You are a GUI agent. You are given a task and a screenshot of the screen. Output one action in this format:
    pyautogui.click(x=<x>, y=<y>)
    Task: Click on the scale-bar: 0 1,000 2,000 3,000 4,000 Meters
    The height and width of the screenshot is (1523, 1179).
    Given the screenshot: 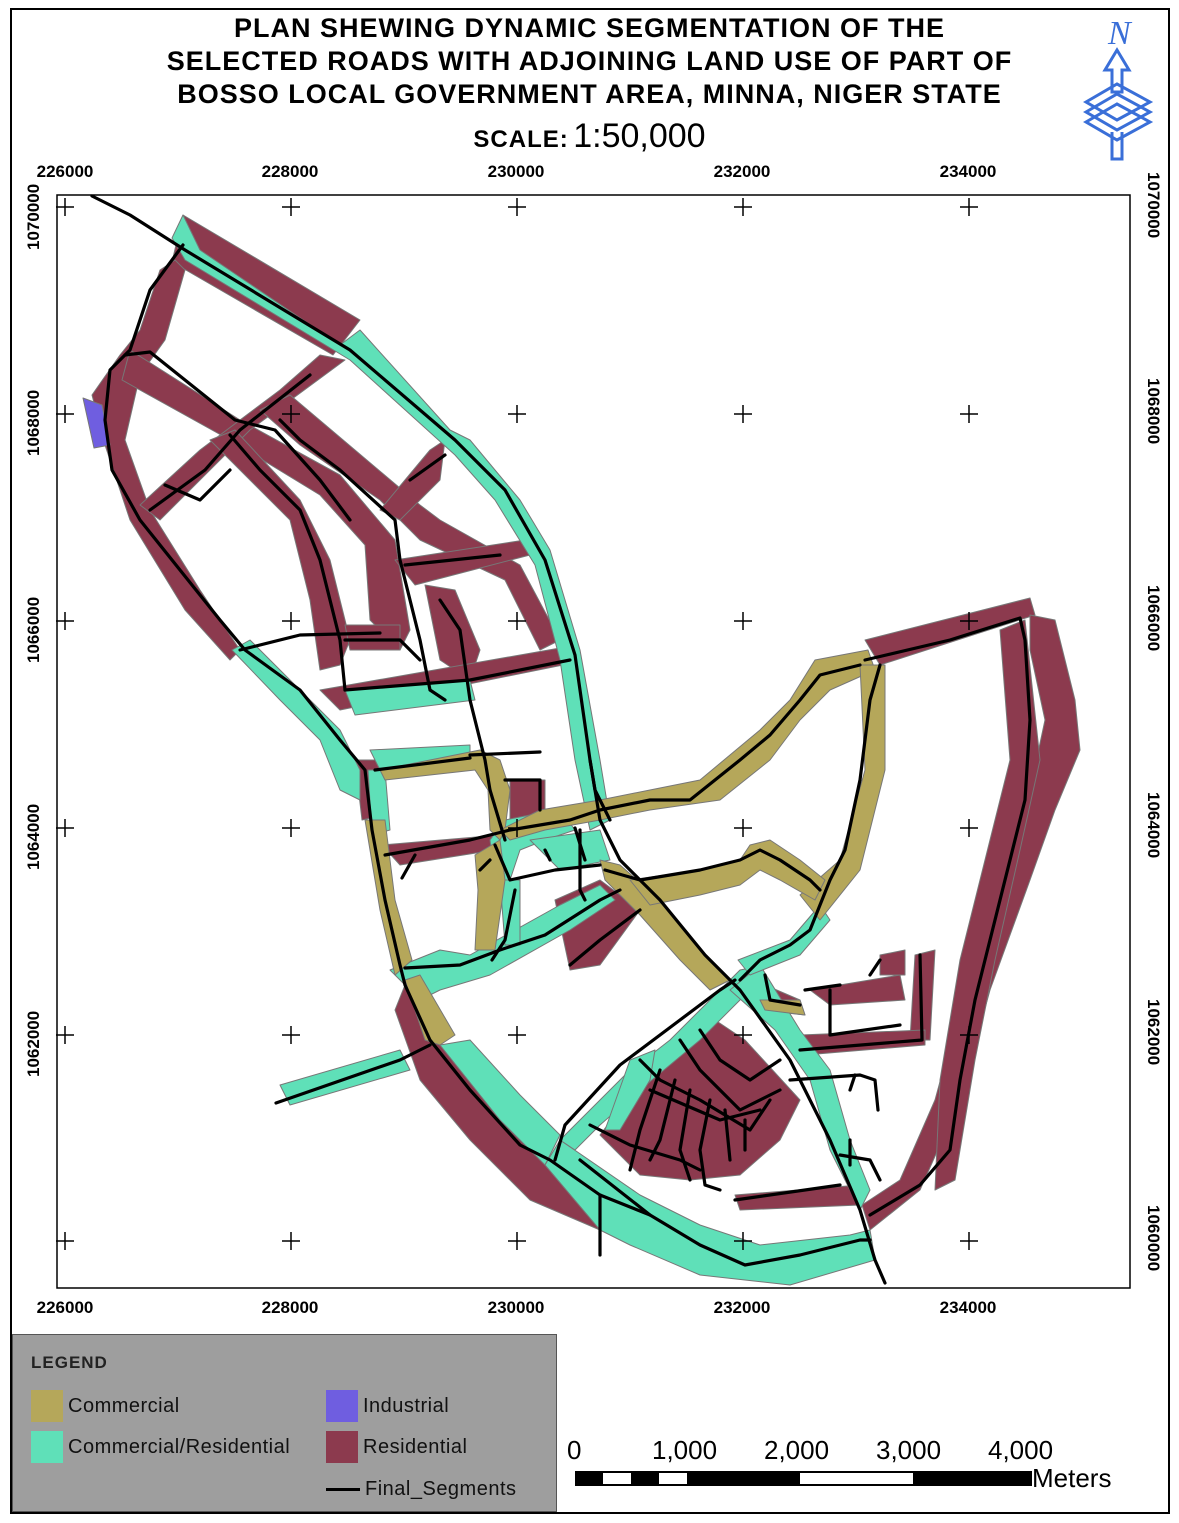 What is the action you would take?
    pyautogui.click(x=868, y=1475)
    